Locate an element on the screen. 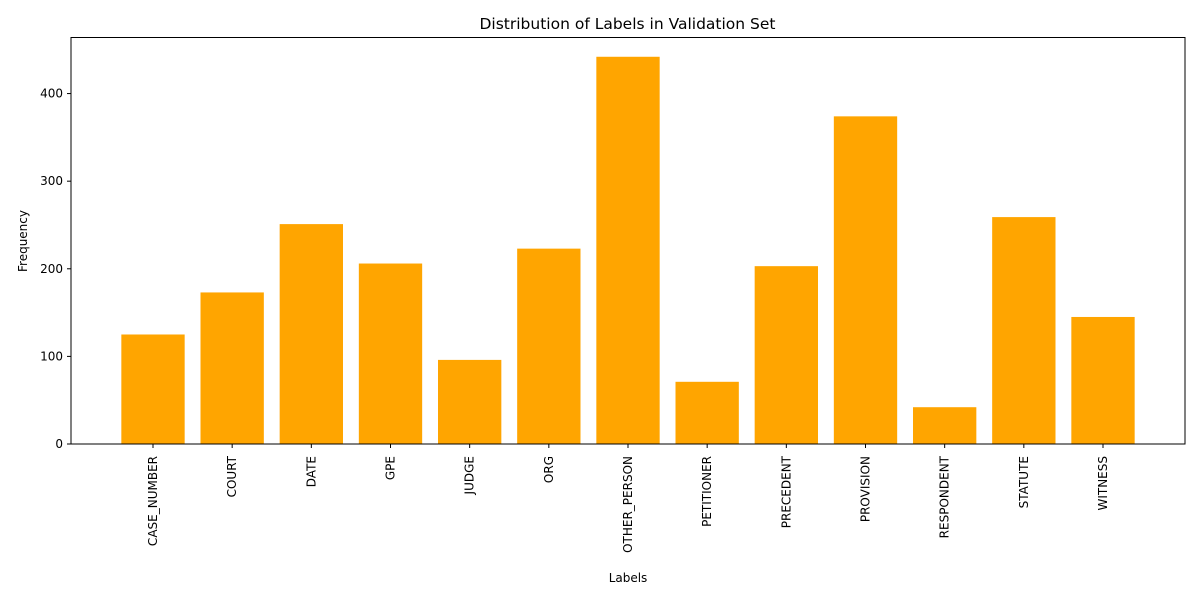 This screenshot has width=1200, height=600. bar-provision is located at coordinates (865, 280).